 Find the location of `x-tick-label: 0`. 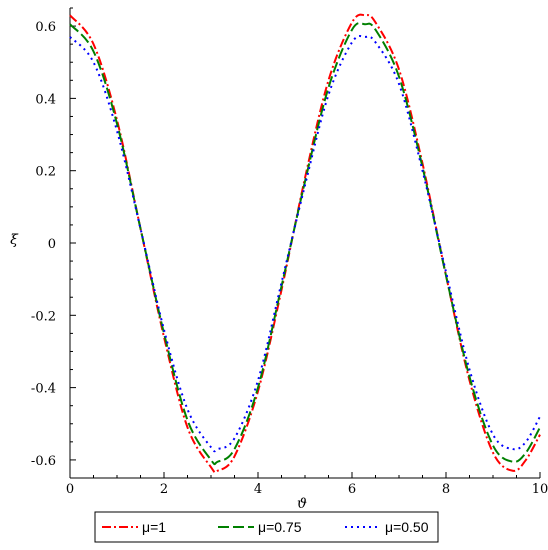

x-tick-label: 0 is located at coordinates (70, 489).